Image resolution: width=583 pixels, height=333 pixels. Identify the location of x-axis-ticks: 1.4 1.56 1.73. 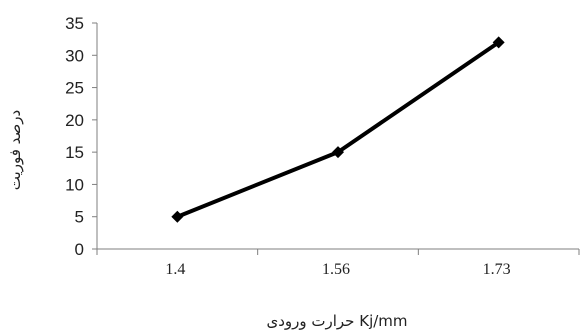
(338, 263).